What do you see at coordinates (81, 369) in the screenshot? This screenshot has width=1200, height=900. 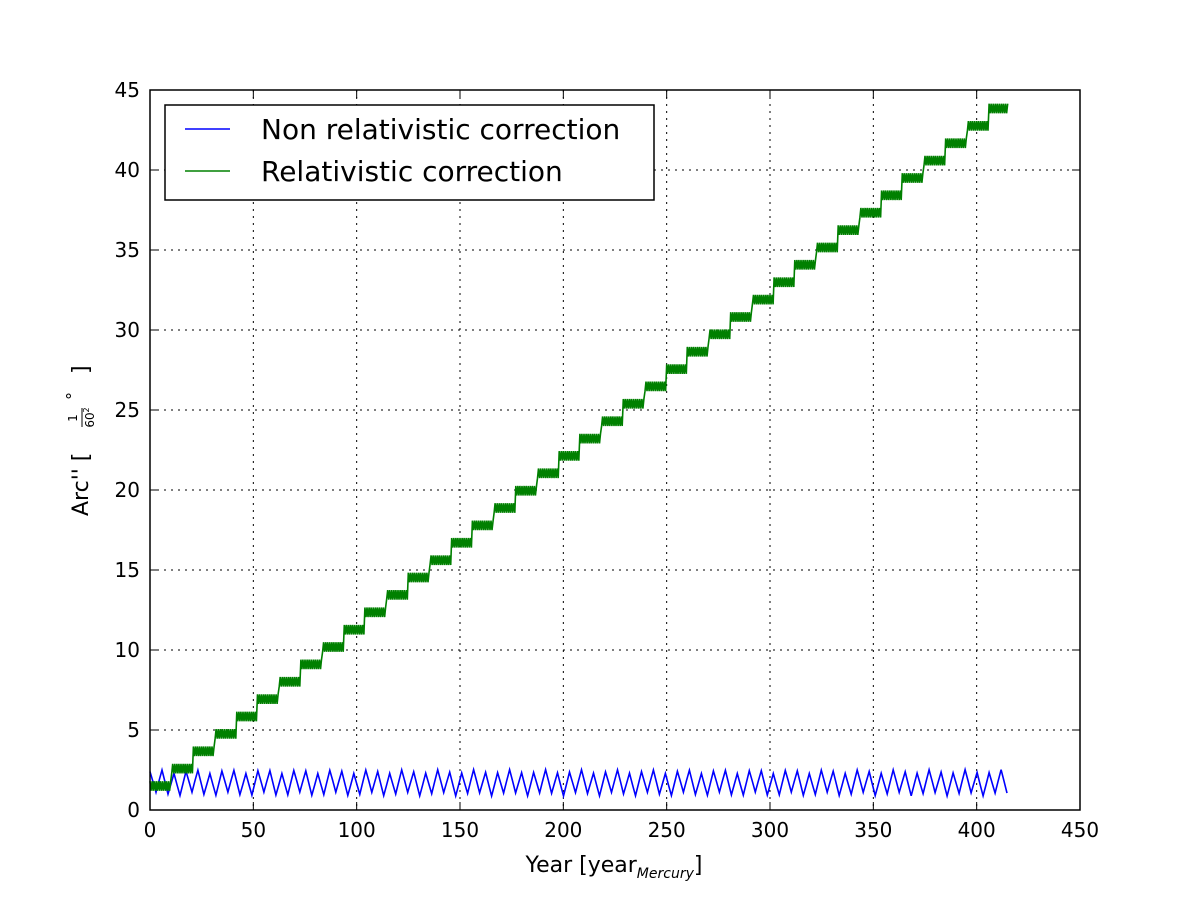 I see `y-axis-label-end: ]` at bounding box center [81, 369].